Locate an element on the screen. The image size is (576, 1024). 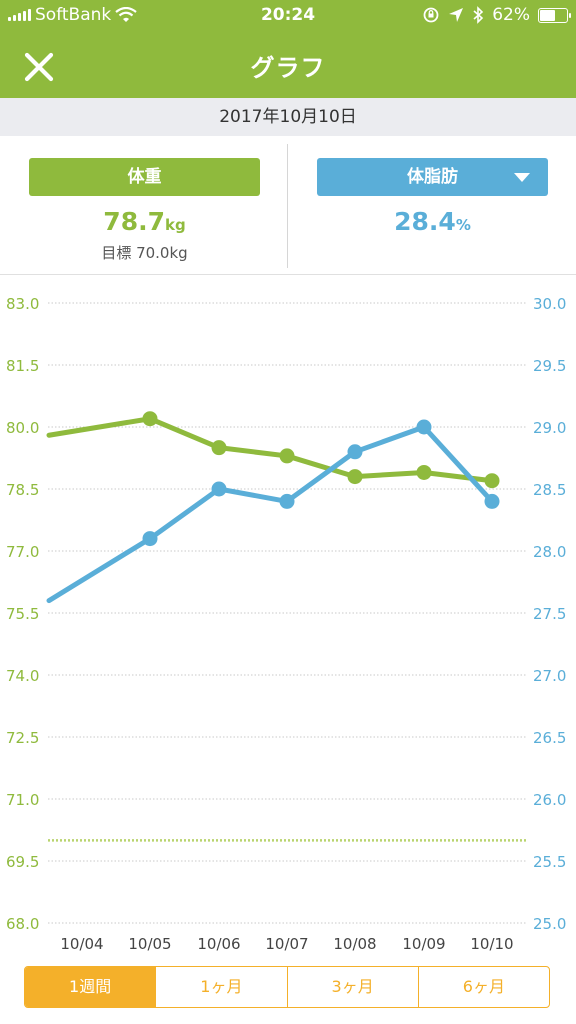
status-right: 62% is located at coordinates (496, 15).